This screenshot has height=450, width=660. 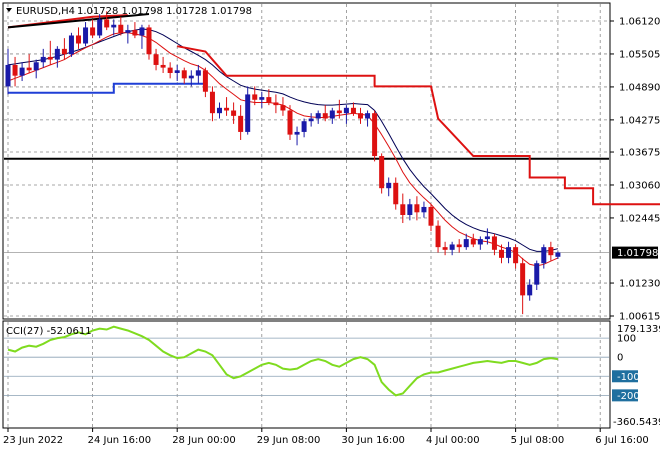 I want to click on time-tick-label: 23 Jun 2022, so click(x=33, y=440).